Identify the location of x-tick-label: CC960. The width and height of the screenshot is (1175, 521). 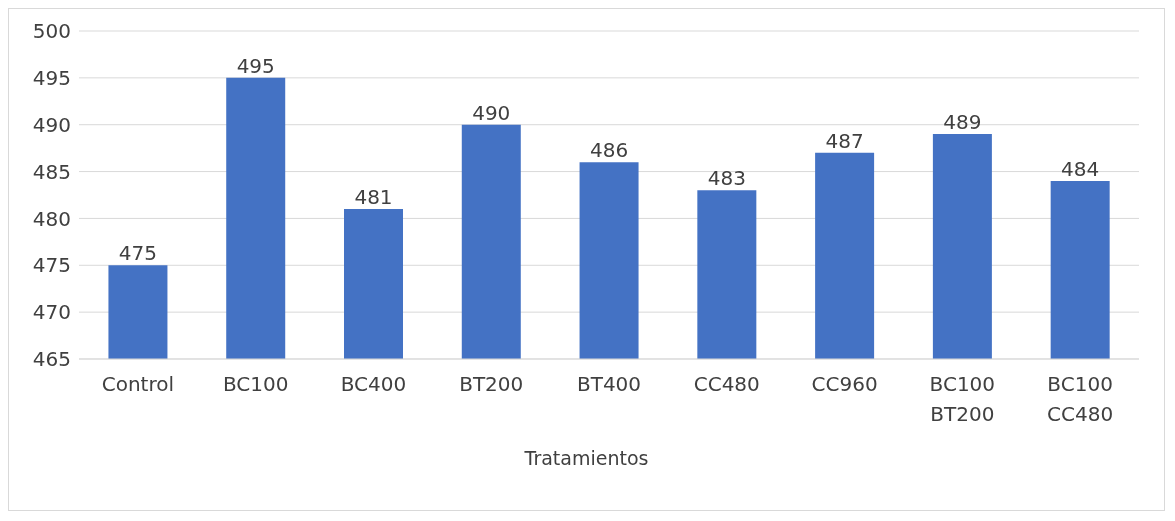
(844, 384).